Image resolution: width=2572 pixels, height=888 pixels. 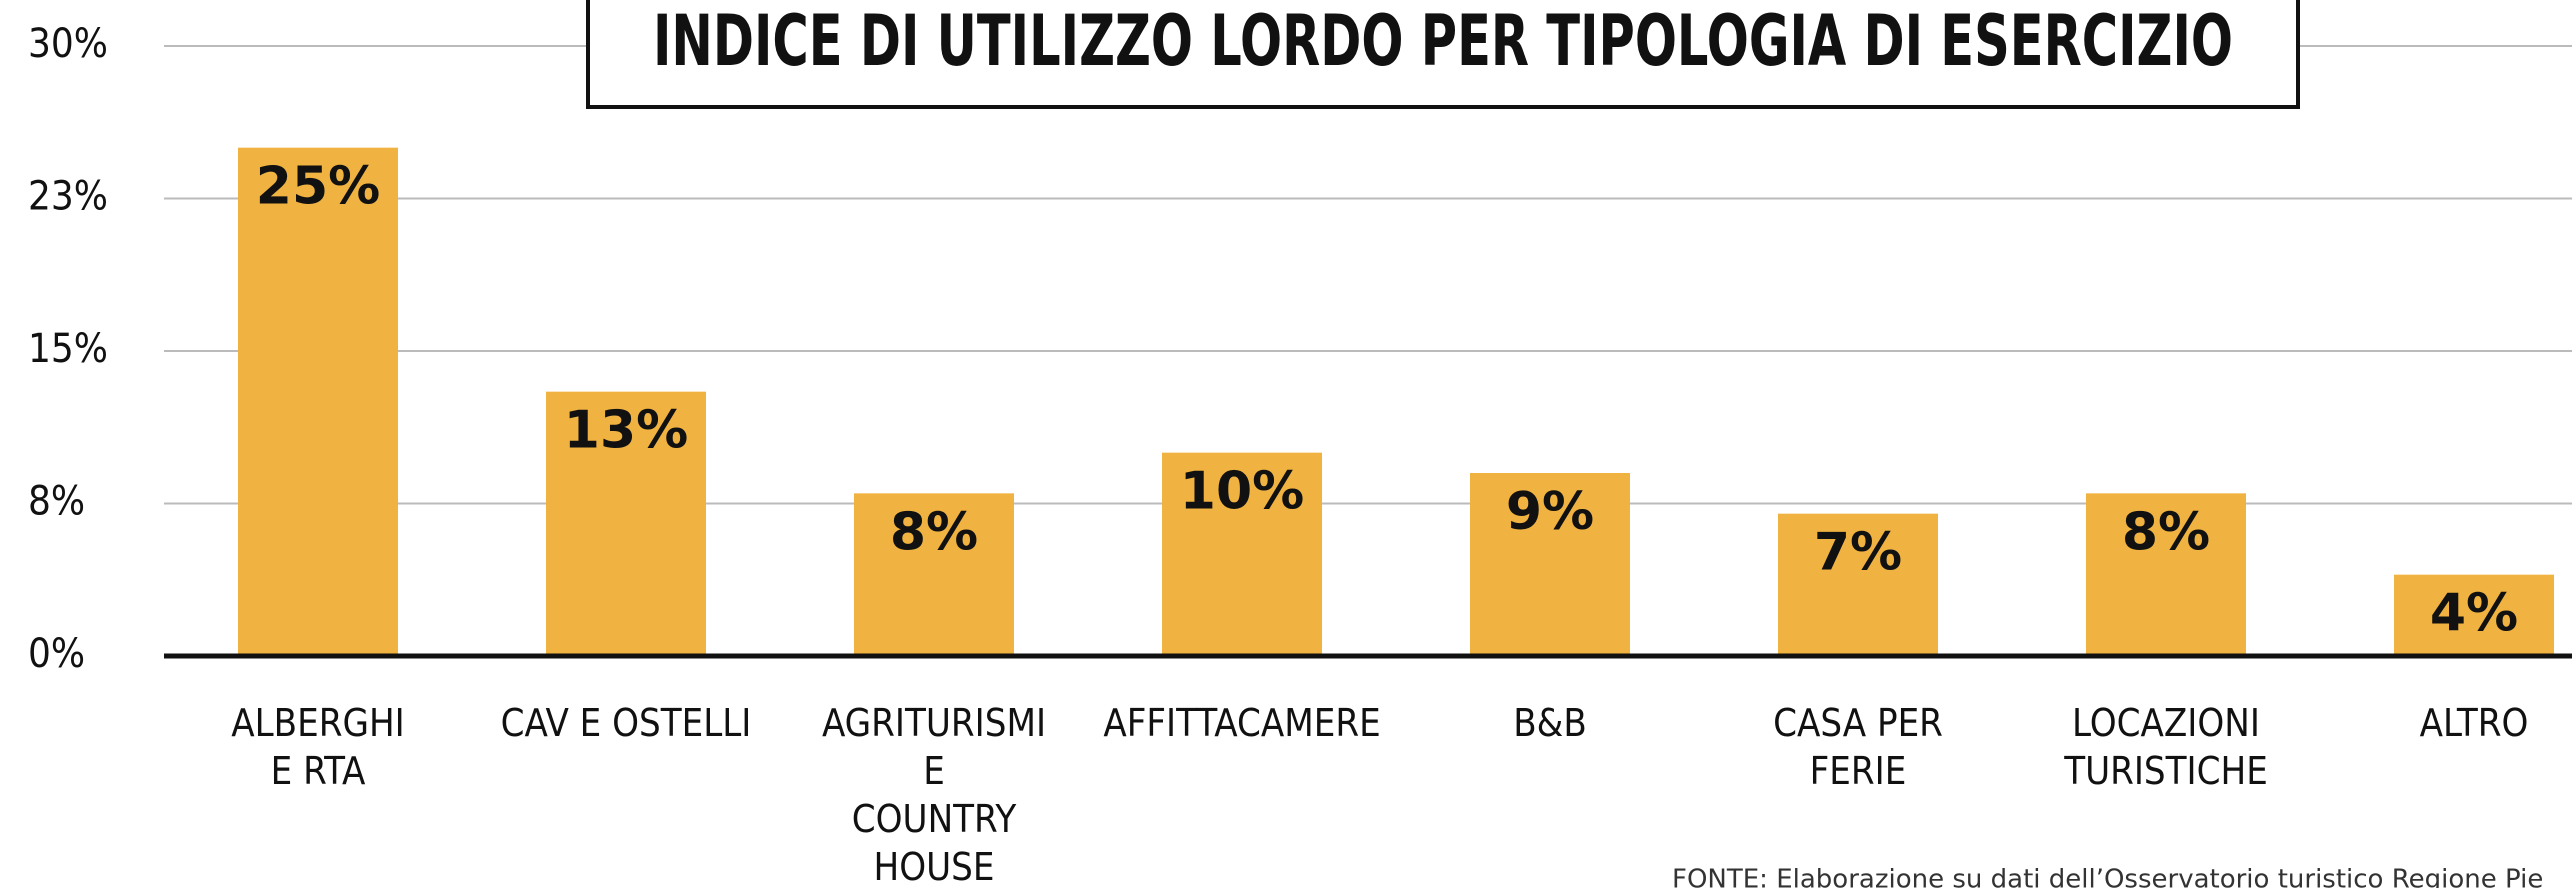 What do you see at coordinates (68, 197) in the screenshot?
I see `y-tick-label: 23%` at bounding box center [68, 197].